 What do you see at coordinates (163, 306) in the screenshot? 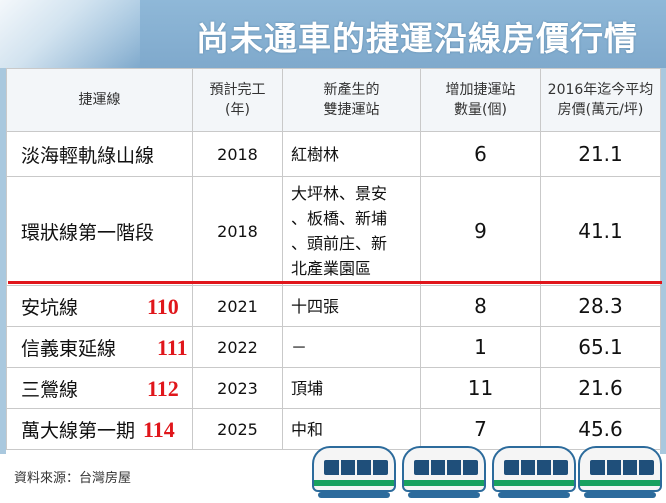
I see `route-code: 110` at bounding box center [163, 306].